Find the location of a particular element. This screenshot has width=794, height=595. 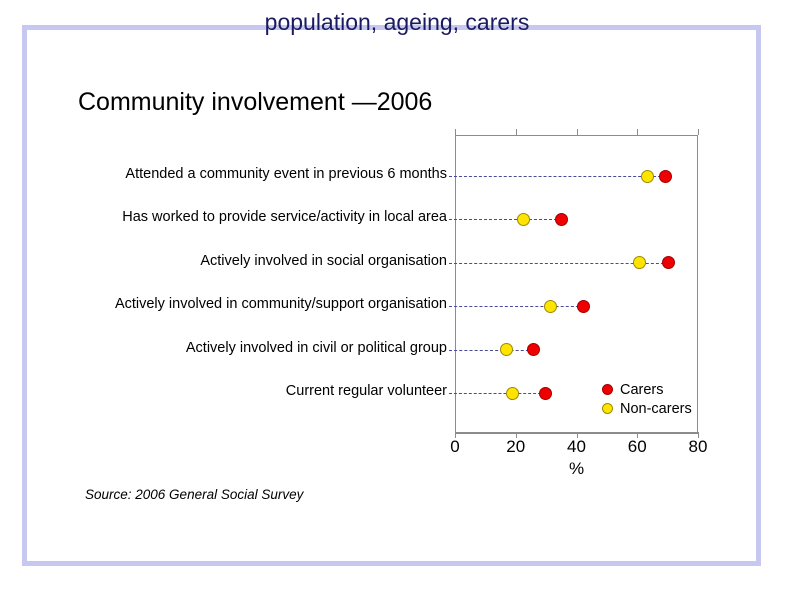

category-label: Current regular volunteer is located at coordinates (366, 391).